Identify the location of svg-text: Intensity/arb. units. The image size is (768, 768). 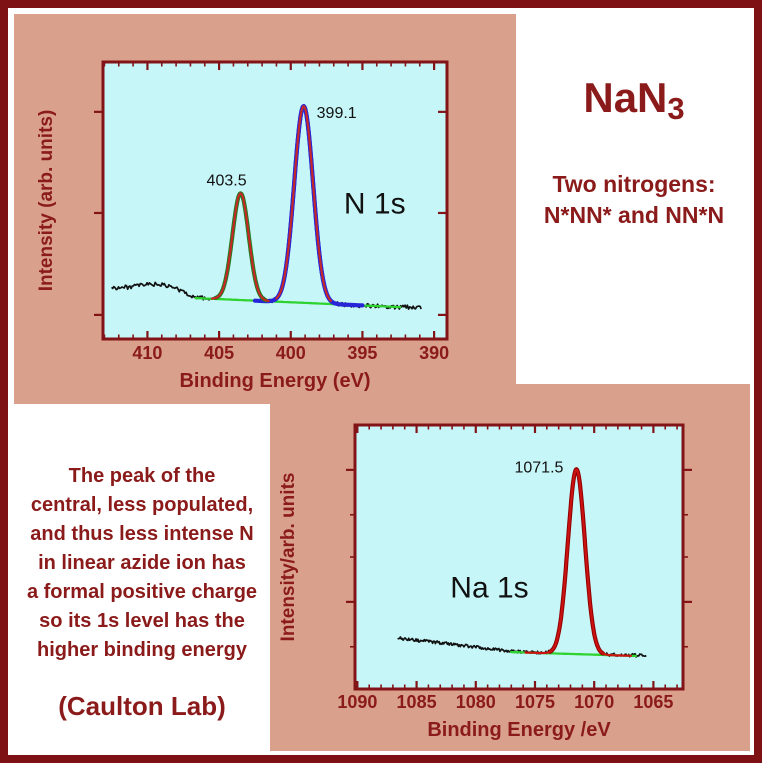
(288, 557).